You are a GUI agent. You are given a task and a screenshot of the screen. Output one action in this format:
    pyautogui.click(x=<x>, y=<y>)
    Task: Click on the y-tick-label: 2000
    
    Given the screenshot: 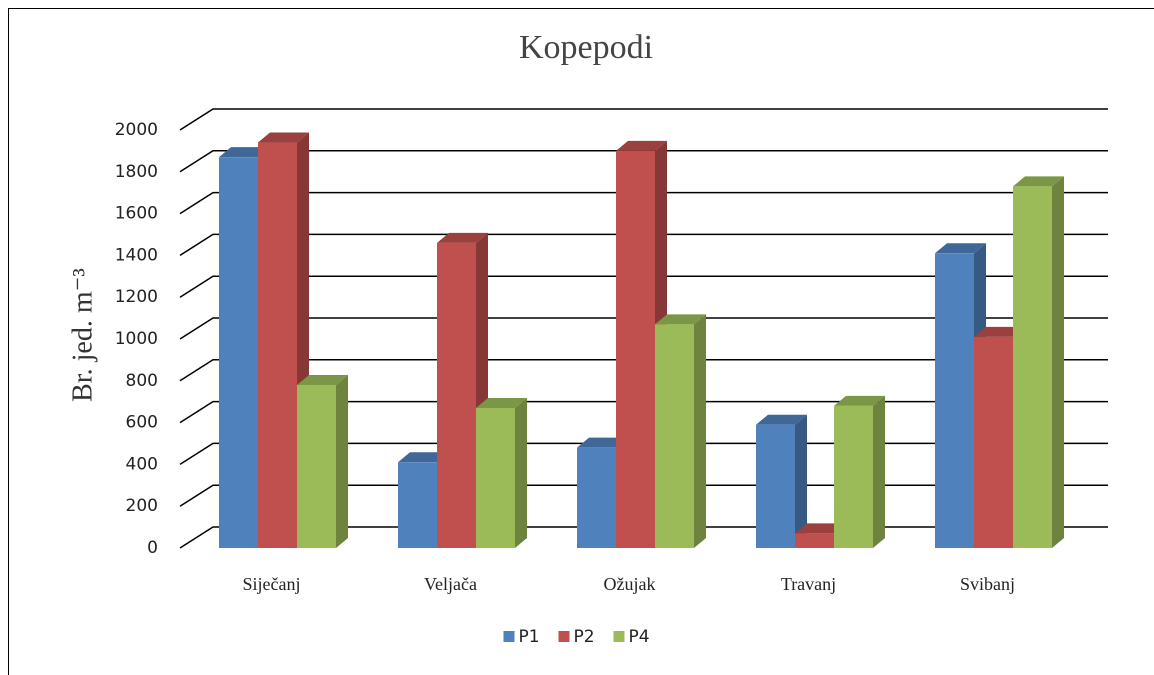 What is the action you would take?
    pyautogui.click(x=136, y=130)
    